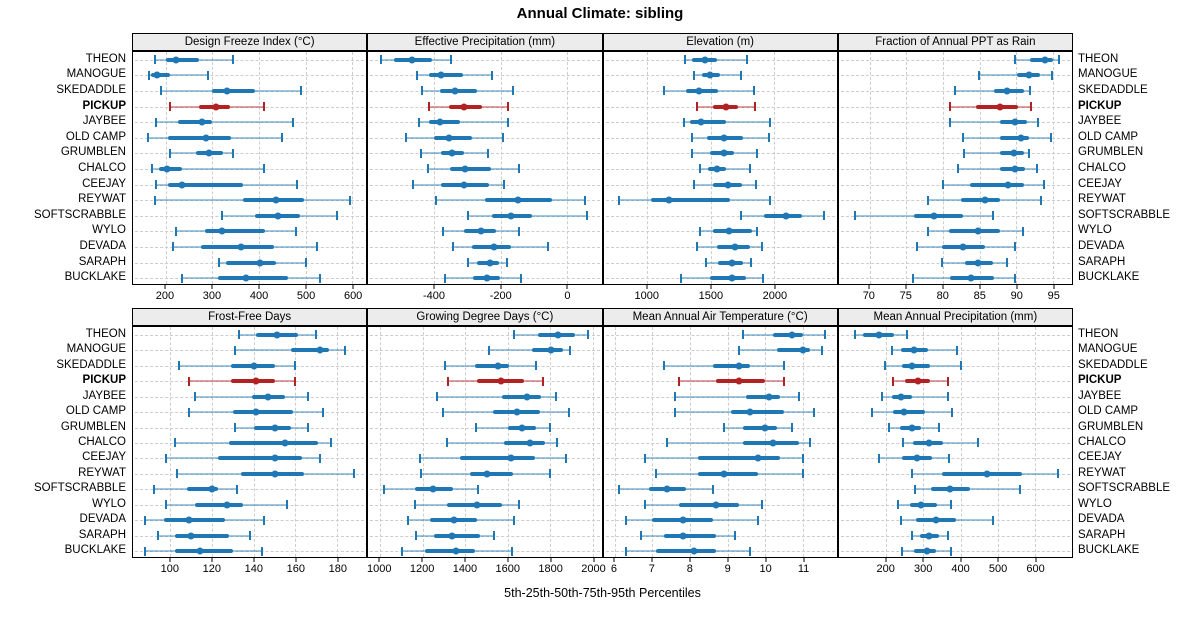 This screenshot has width=1200, height=625. I want to click on tick-label: 180, so click(338, 569).